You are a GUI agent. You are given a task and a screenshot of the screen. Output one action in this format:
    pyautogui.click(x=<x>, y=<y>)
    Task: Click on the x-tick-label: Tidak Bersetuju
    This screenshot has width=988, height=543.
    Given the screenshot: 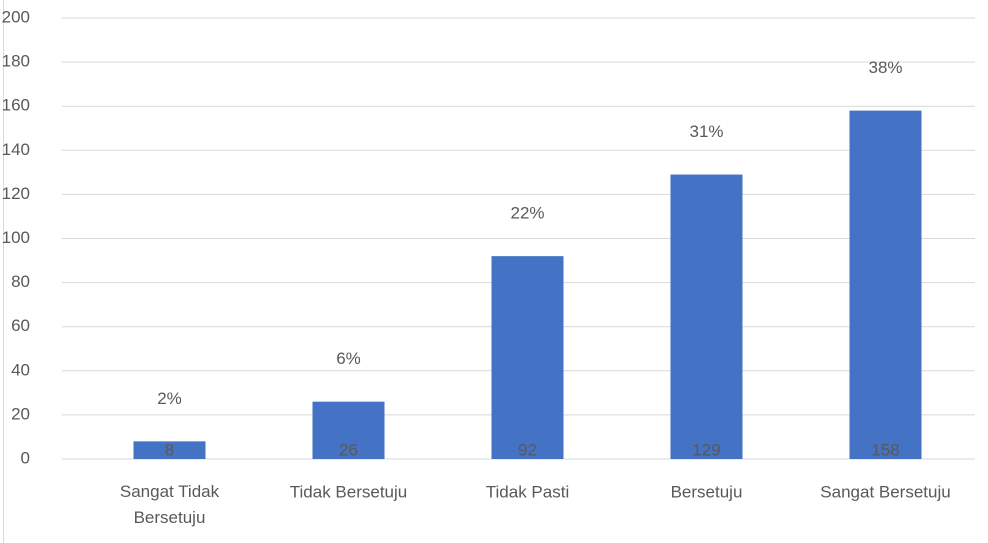 What is the action you would take?
    pyautogui.click(x=348, y=491)
    